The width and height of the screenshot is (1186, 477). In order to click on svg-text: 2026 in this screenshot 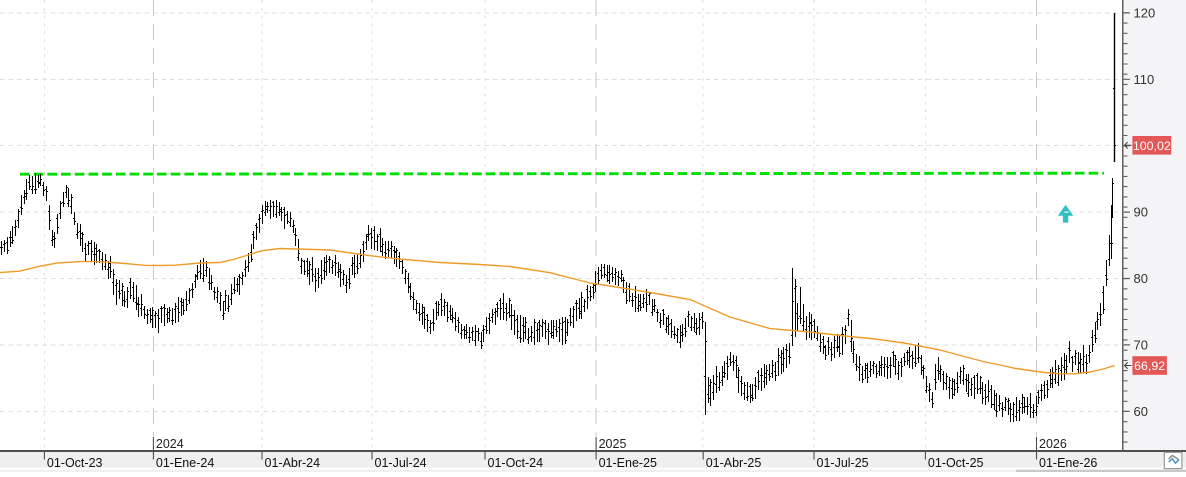, I will do `click(1053, 444)`.